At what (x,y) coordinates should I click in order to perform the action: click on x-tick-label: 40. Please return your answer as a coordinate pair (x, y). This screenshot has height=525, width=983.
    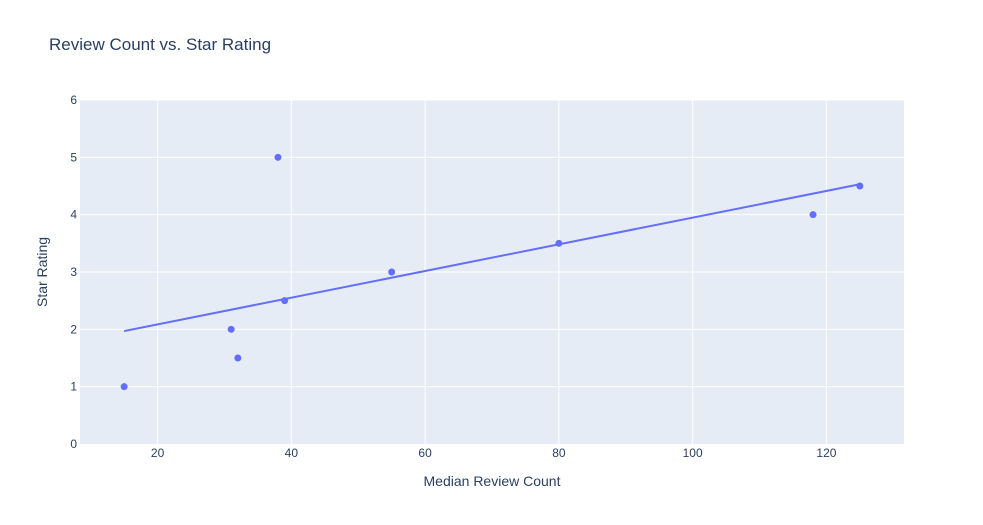
    Looking at the image, I should click on (292, 453).